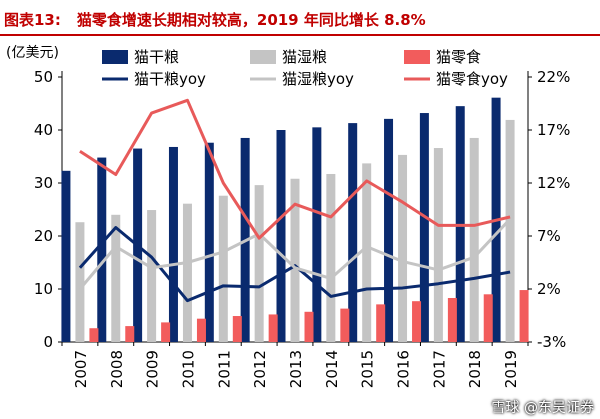 This screenshot has width=600, height=419. Describe the element at coordinates (32, 19) in the screenshot. I see `figure-label: 图表13:` at that location.